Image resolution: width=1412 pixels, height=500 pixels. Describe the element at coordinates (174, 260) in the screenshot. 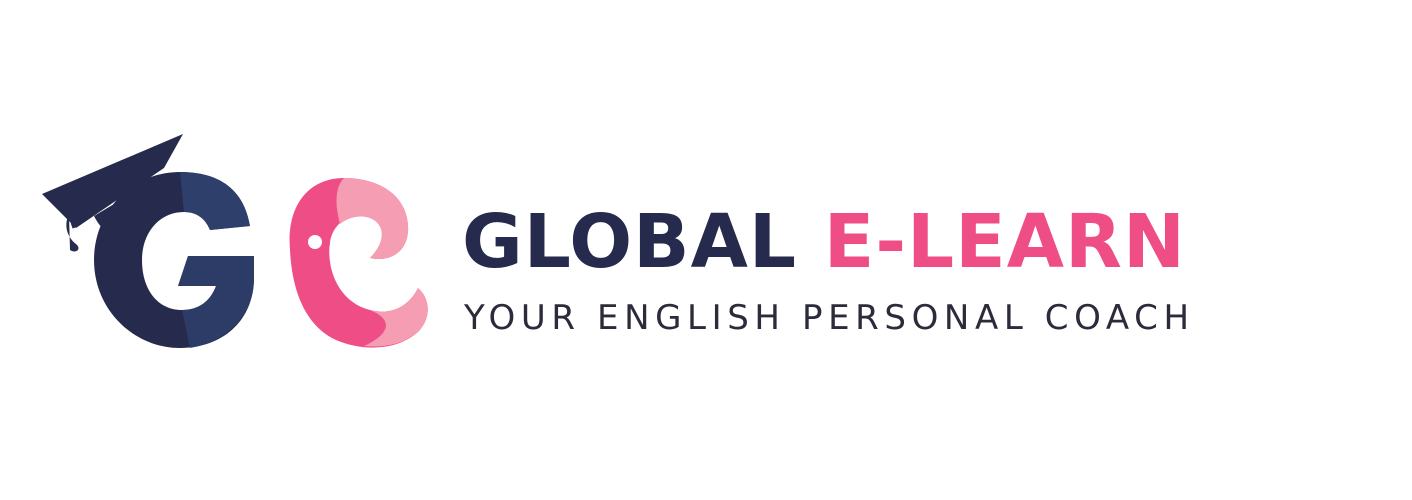

I see `letter-g-icon` at that location.